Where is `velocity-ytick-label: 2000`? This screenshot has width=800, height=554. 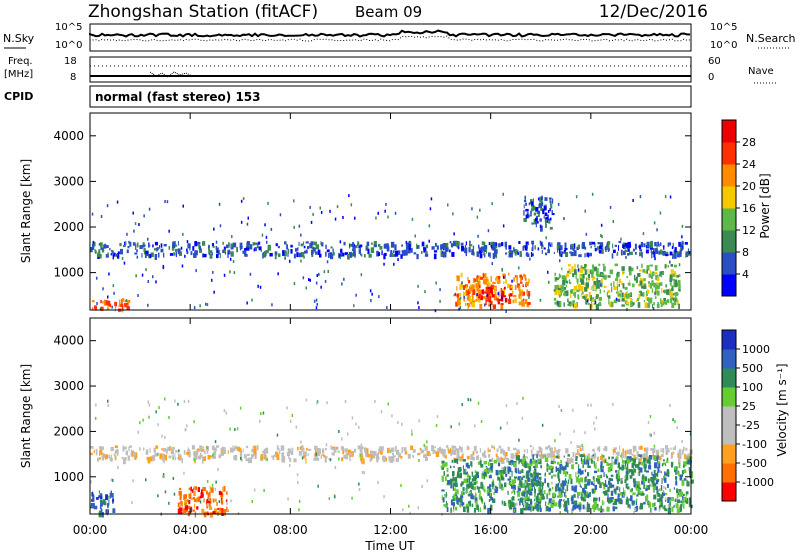
velocity-ytick-label: 2000 is located at coordinates (68, 431).